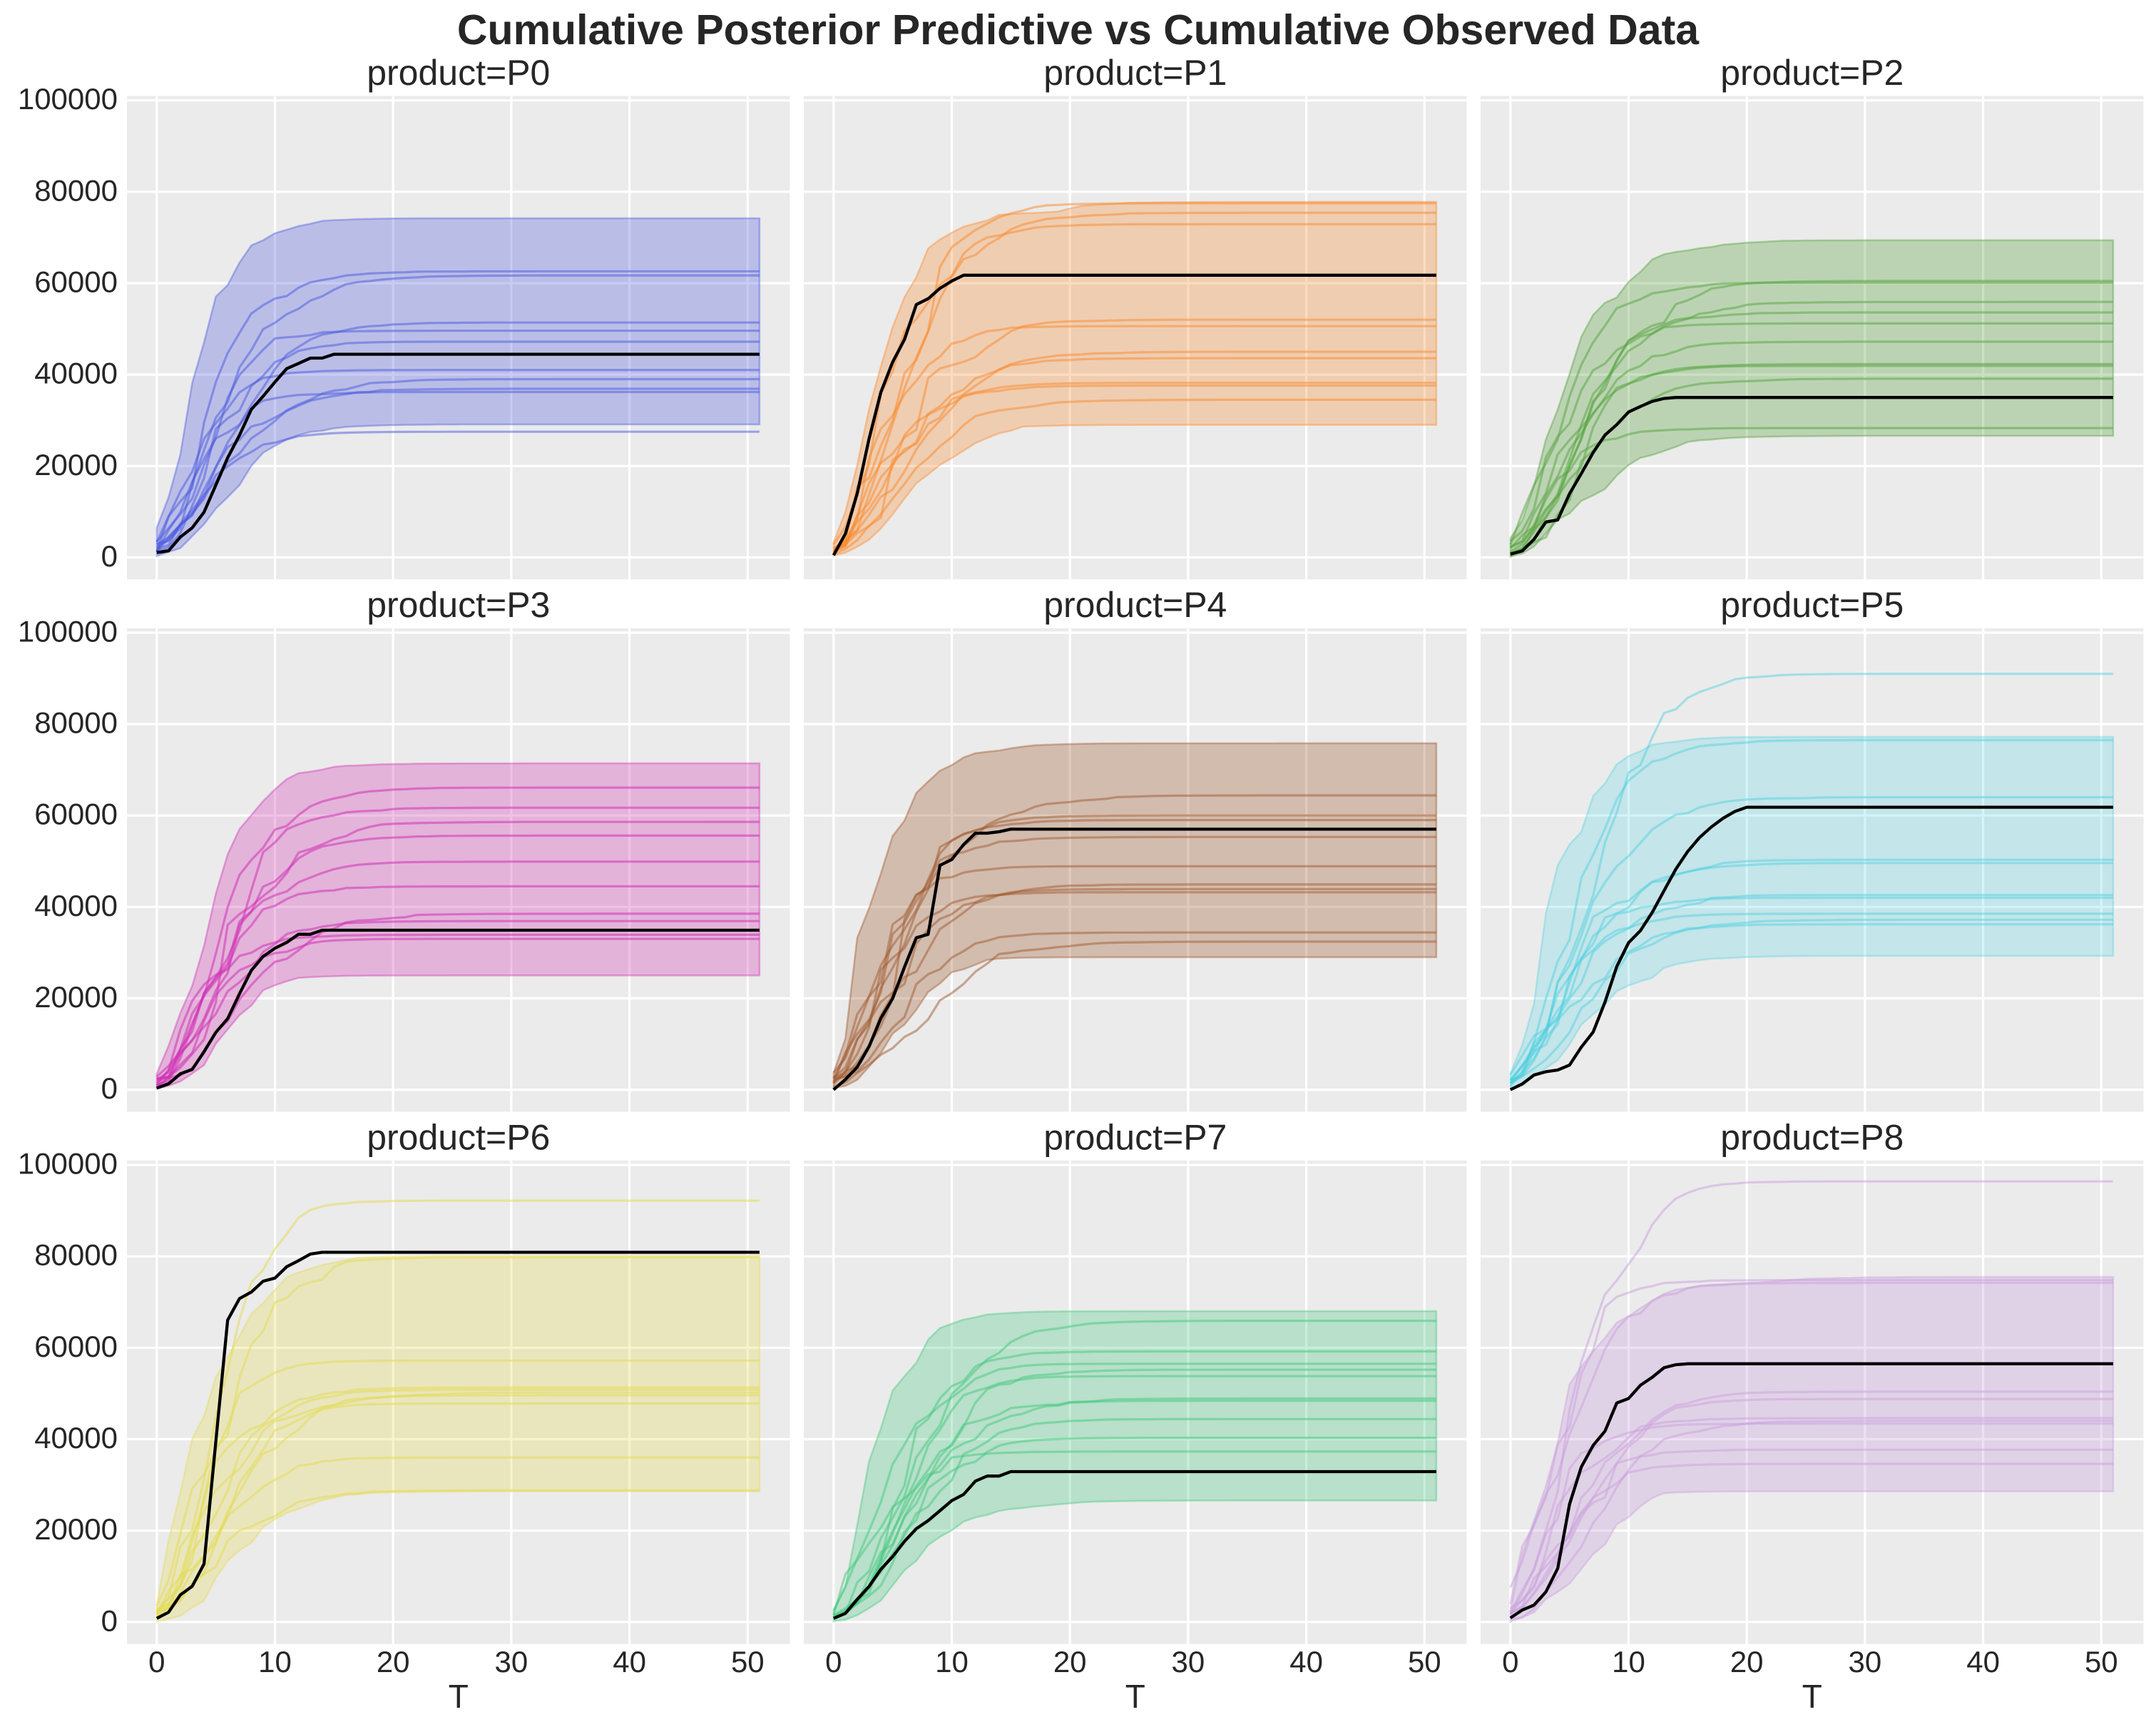 Image resolution: width=2156 pixels, height=1732 pixels. I want to click on svg-text: product=P6, so click(459, 1137).